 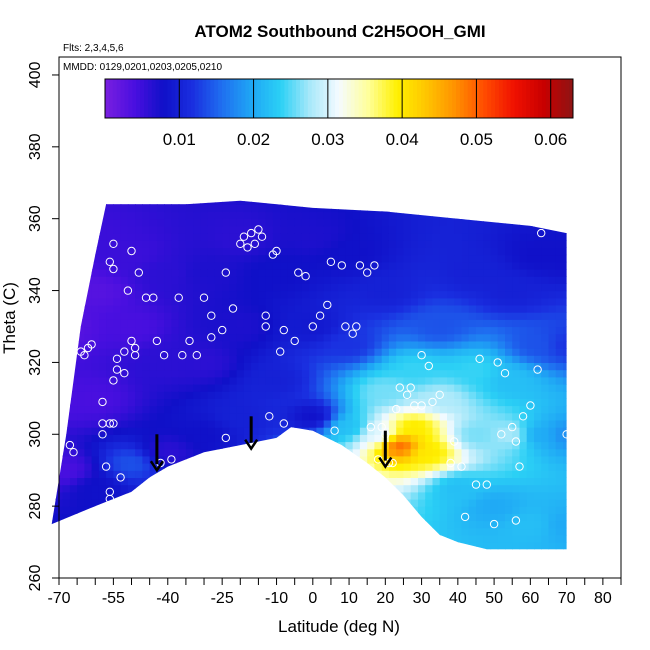 What do you see at coordinates (339, 626) in the screenshot?
I see `x-axis-label: Latitude (deg N)` at bounding box center [339, 626].